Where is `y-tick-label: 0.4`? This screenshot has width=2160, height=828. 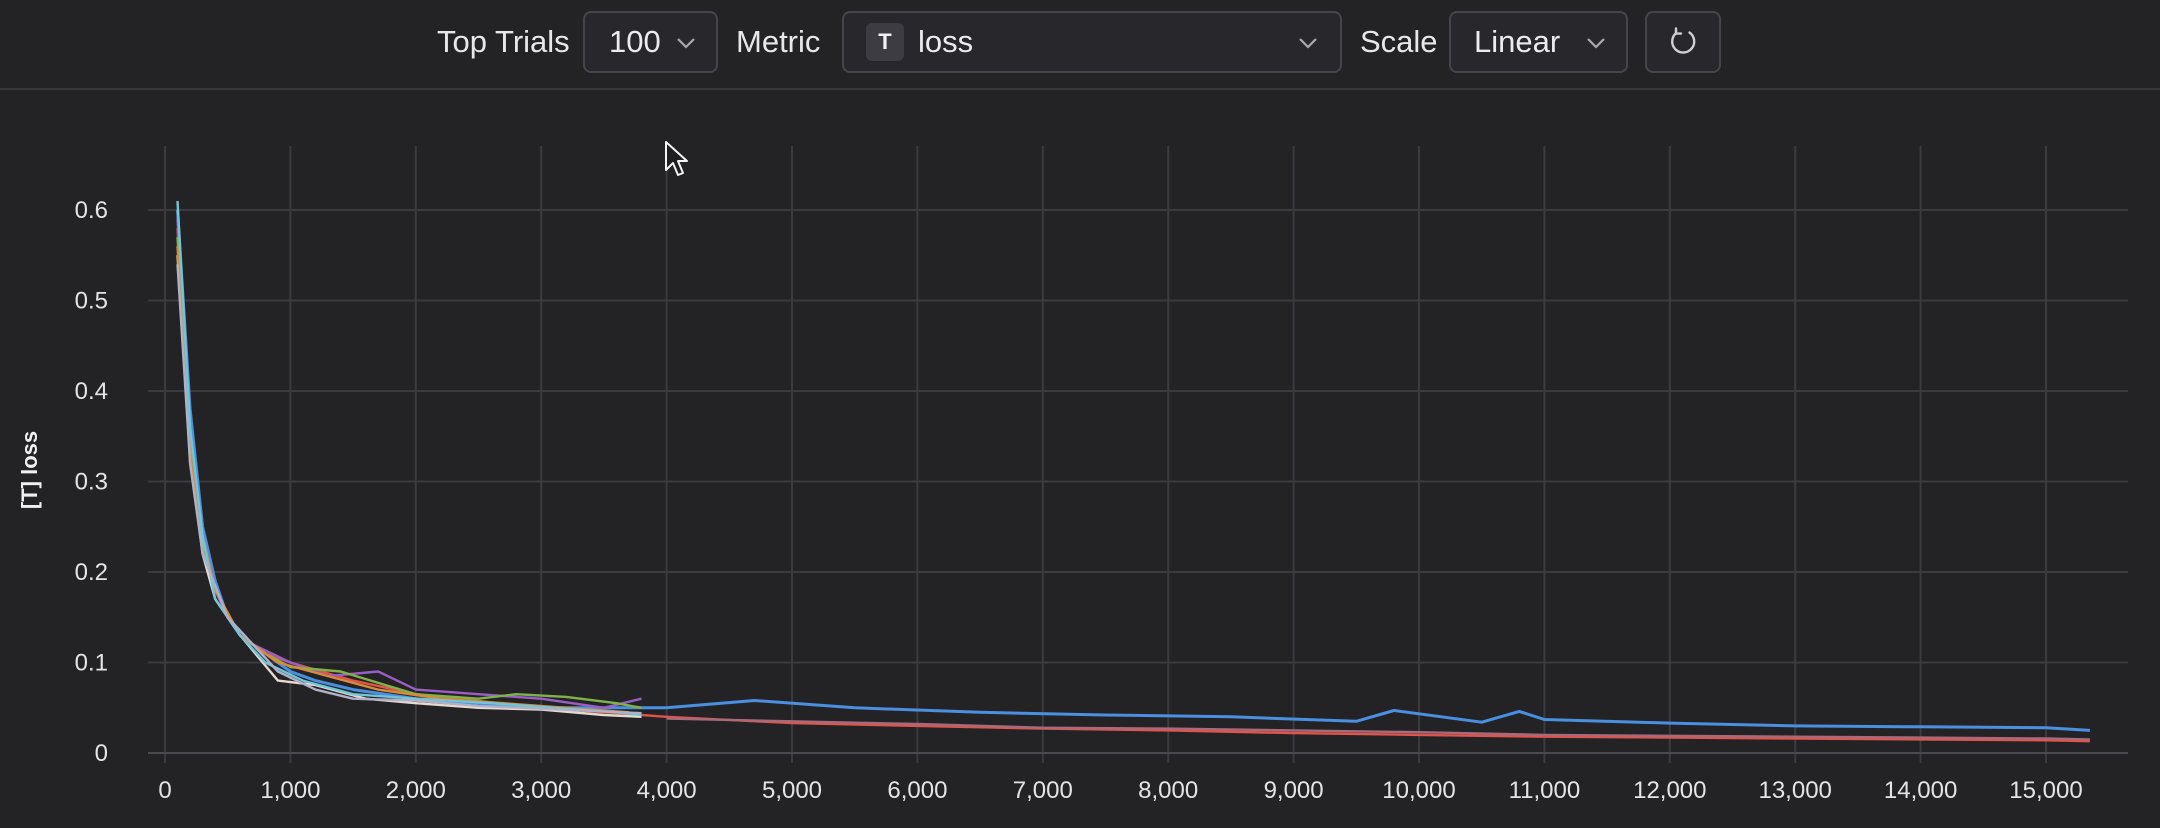 y-tick-label: 0.4 is located at coordinates (91, 391).